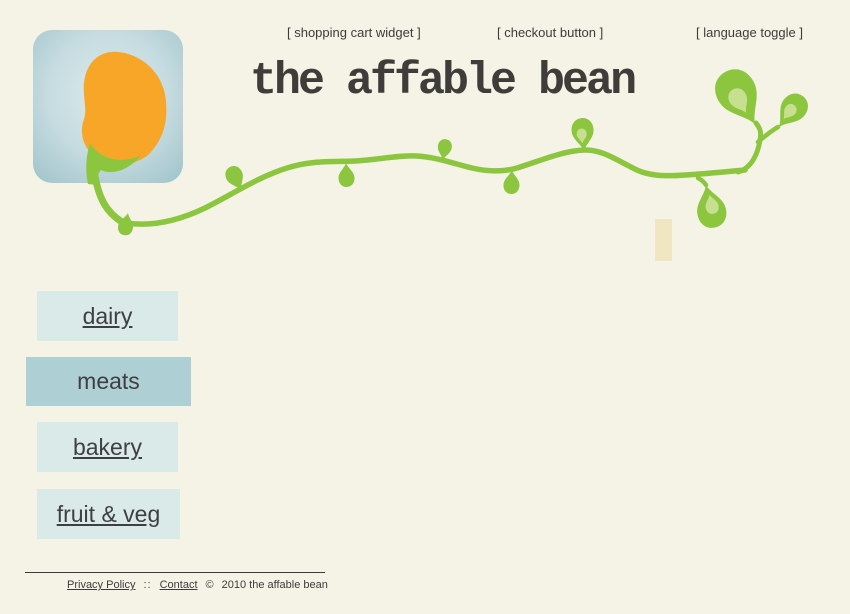 This screenshot has width=850, height=614. What do you see at coordinates (443, 81) in the screenshot?
I see `site-title: the affable bean` at bounding box center [443, 81].